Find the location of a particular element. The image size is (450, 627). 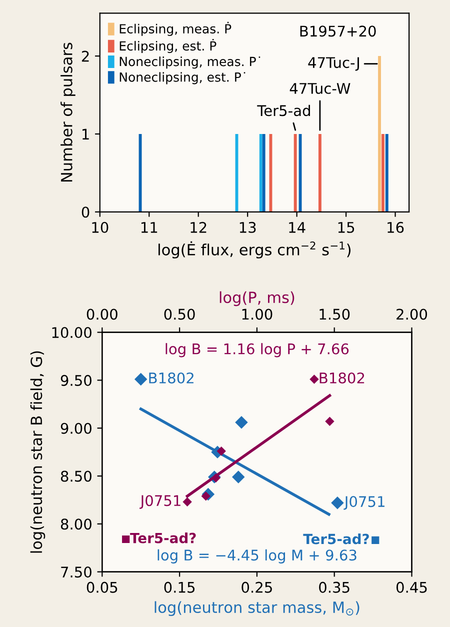

x-tick-label: 10 is located at coordinates (100, 227).